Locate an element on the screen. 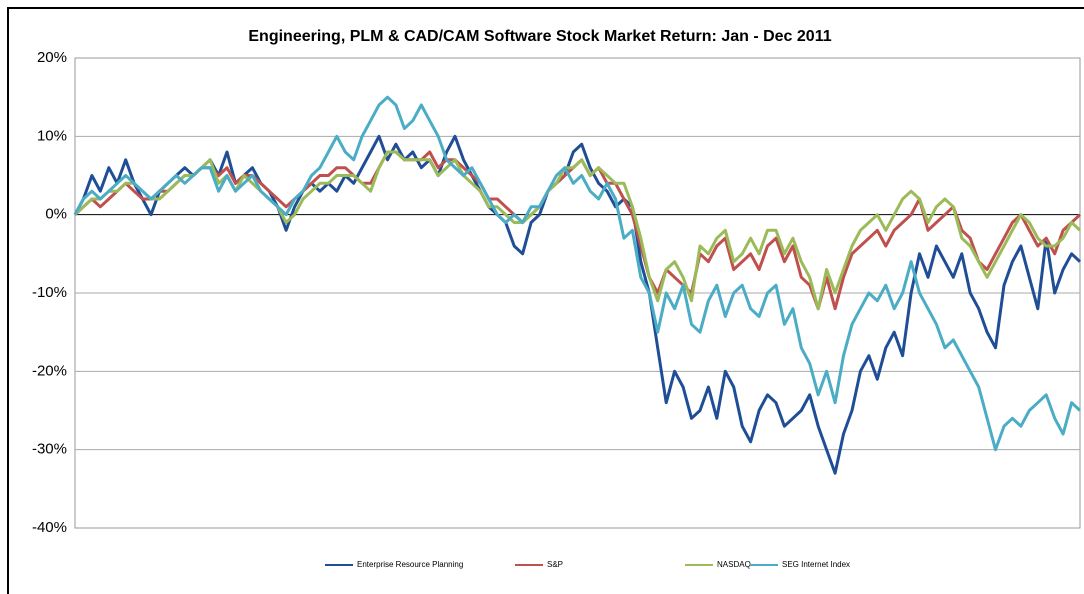 Image resolution: width=1084 pixels, height=594 pixels. legend-label: Enterprise Resource Planning is located at coordinates (410, 564).